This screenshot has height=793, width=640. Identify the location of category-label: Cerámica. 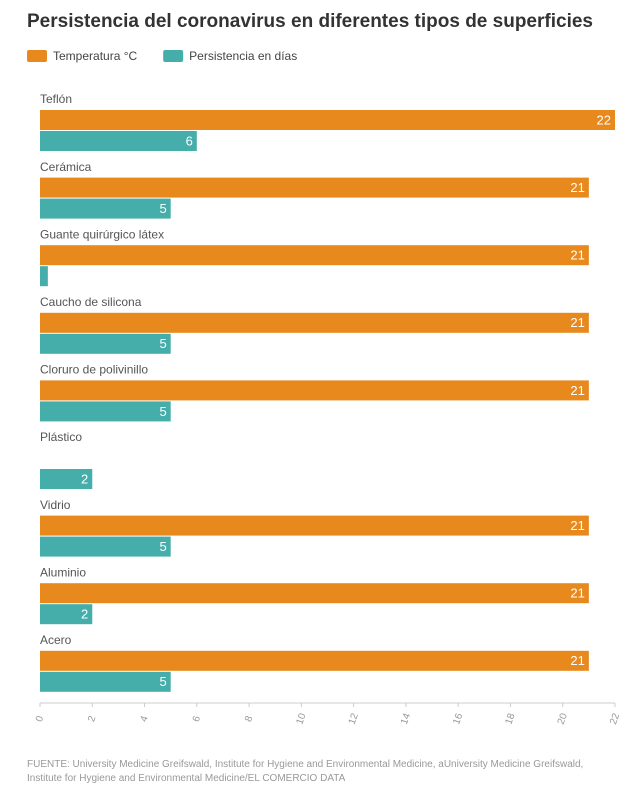
(66, 167).